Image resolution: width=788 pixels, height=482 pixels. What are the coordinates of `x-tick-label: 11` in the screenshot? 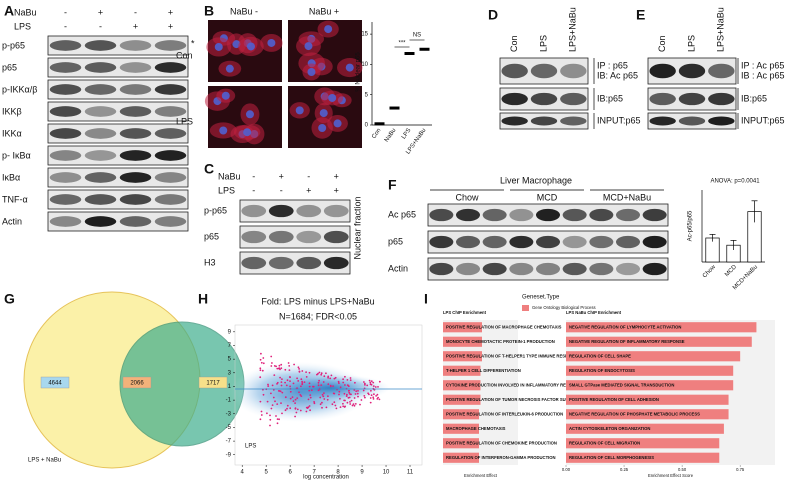 It's located at (410, 473).